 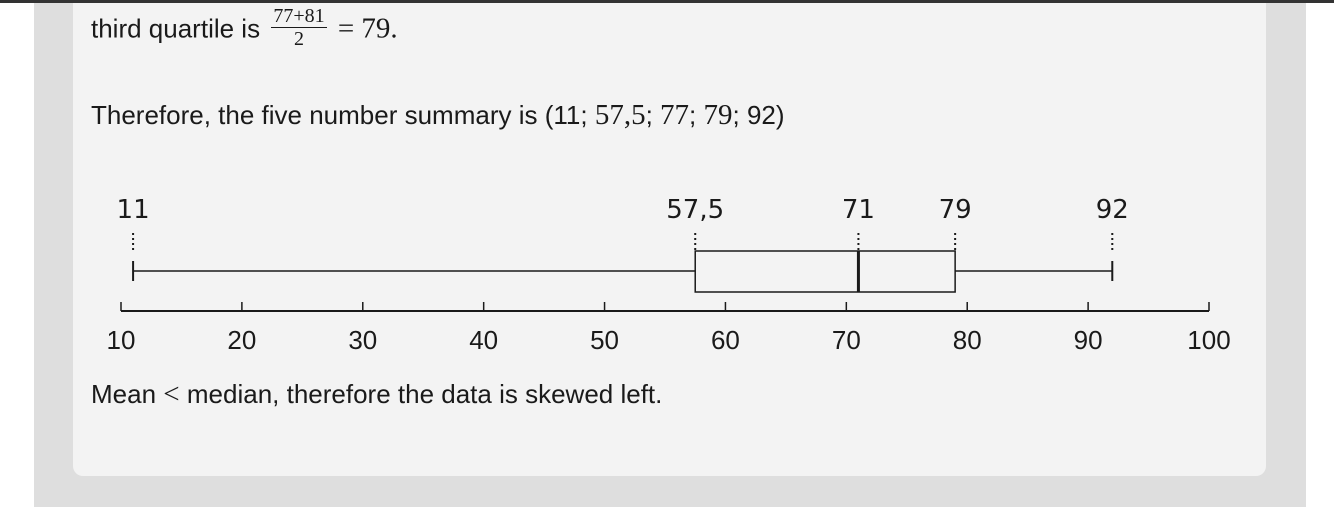 I want to click on x-axis-tick-label: 100, so click(x=1208, y=340).